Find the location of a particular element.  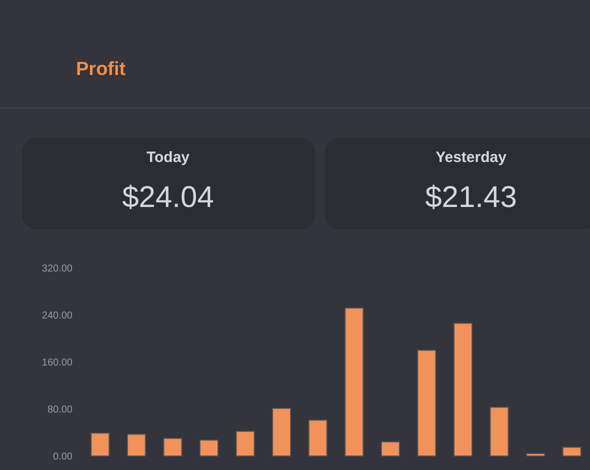

text: Yesterday is located at coordinates (472, 157).